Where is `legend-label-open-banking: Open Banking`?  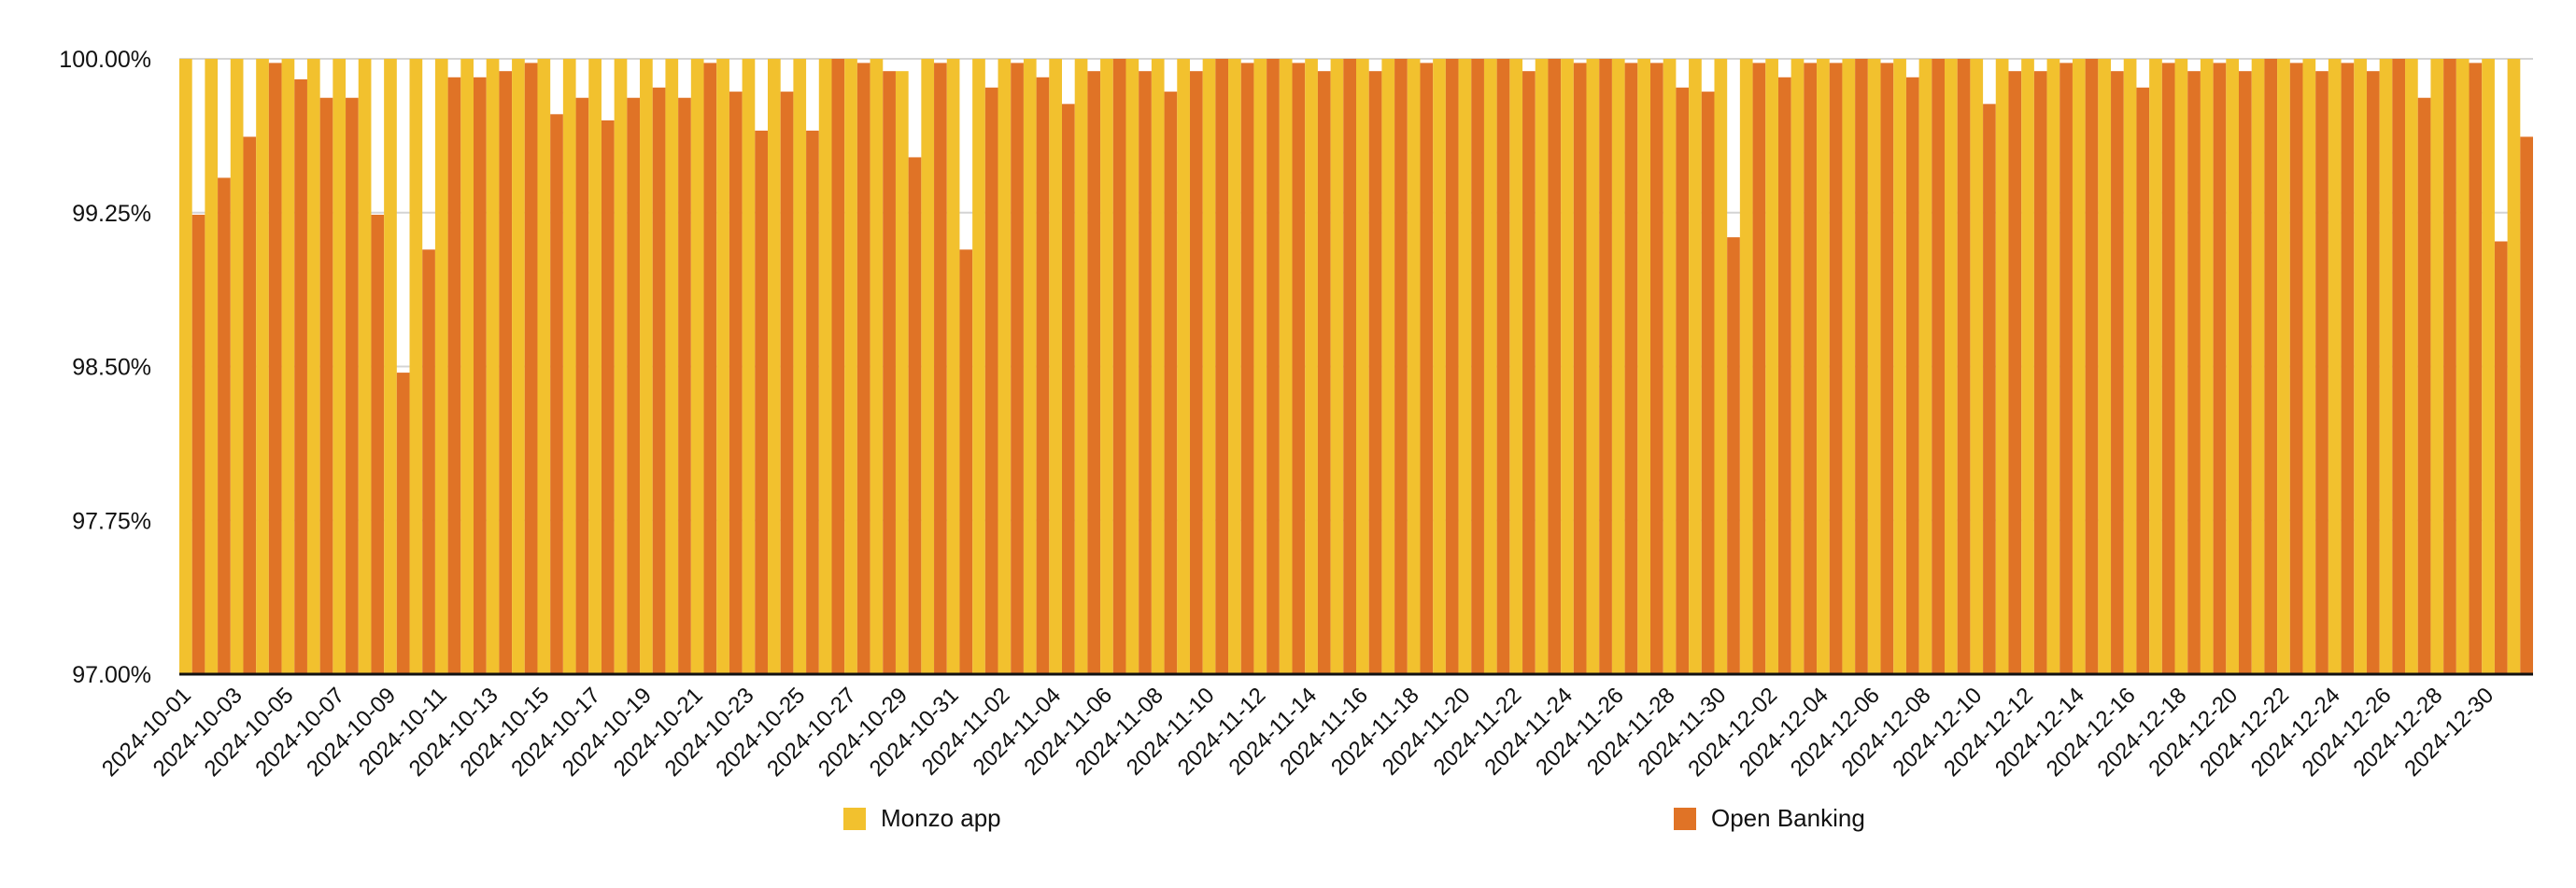 legend-label-open-banking: Open Banking is located at coordinates (1788, 818).